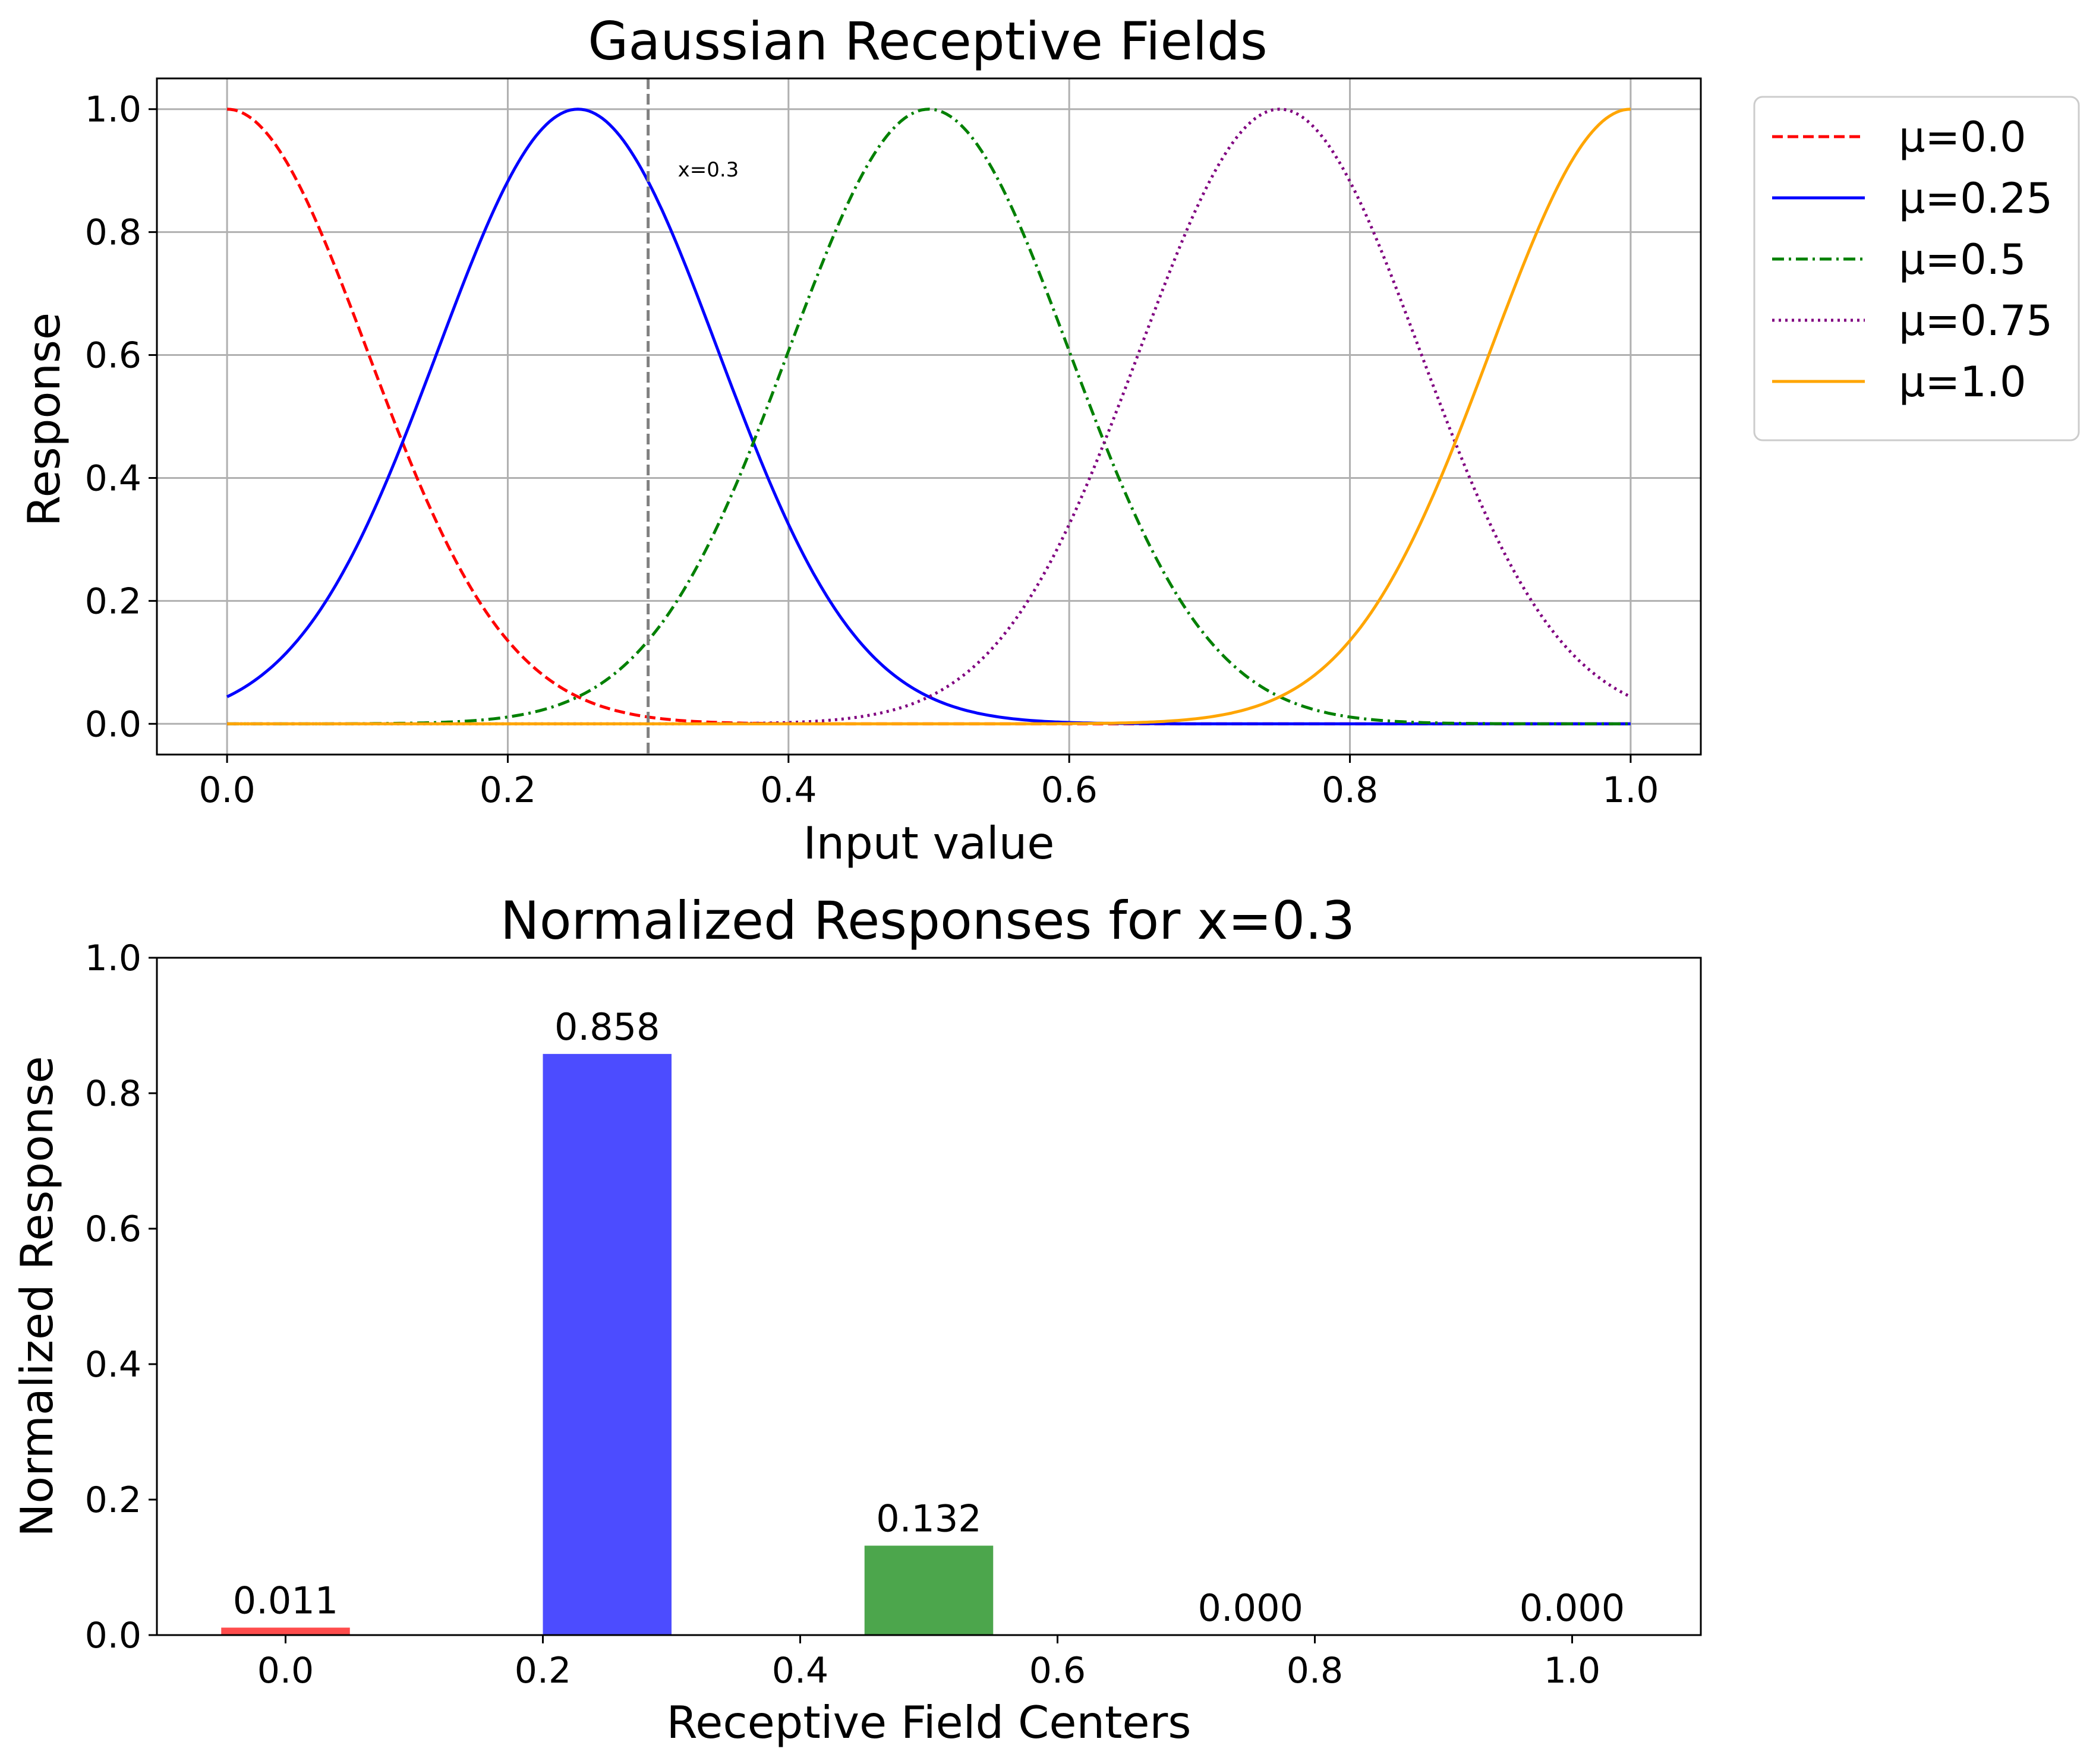 The image size is (2096, 1764). What do you see at coordinates (1962, 137) in the screenshot?
I see `legend-label-0: μ=0.0` at bounding box center [1962, 137].